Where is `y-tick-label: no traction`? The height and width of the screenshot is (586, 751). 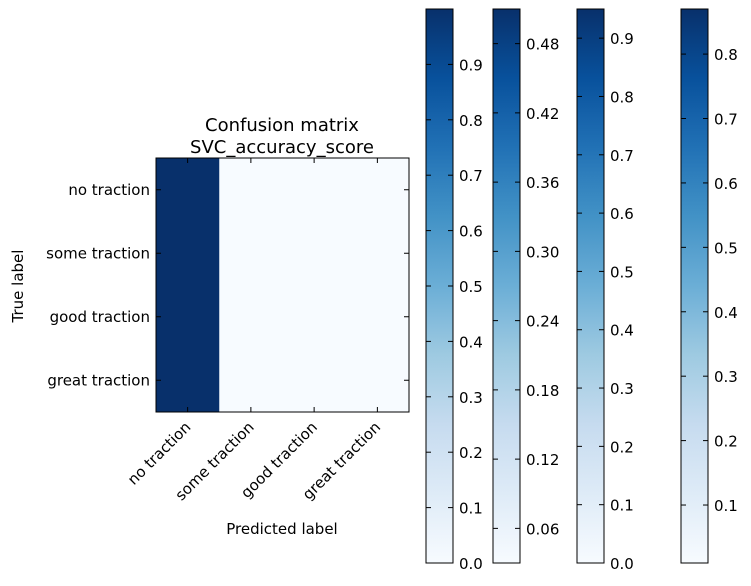 y-tick-label: no traction is located at coordinates (109, 190).